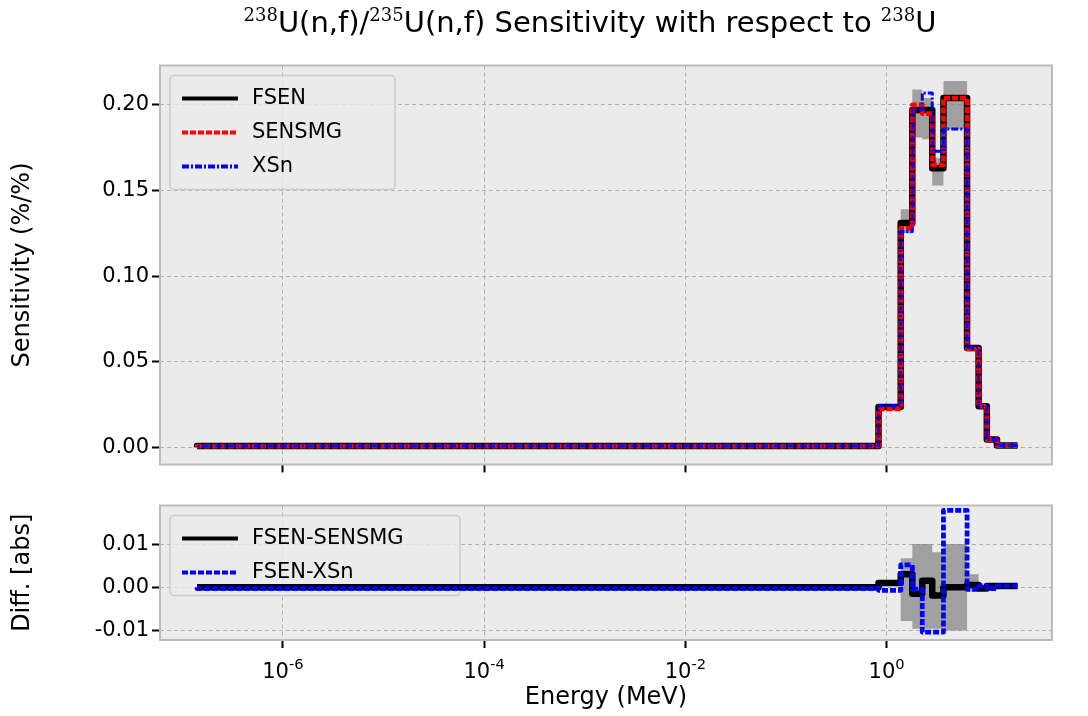 The height and width of the screenshot is (716, 1088). I want to click on y-axis-title: Sensitivity (%/%), so click(20, 265).